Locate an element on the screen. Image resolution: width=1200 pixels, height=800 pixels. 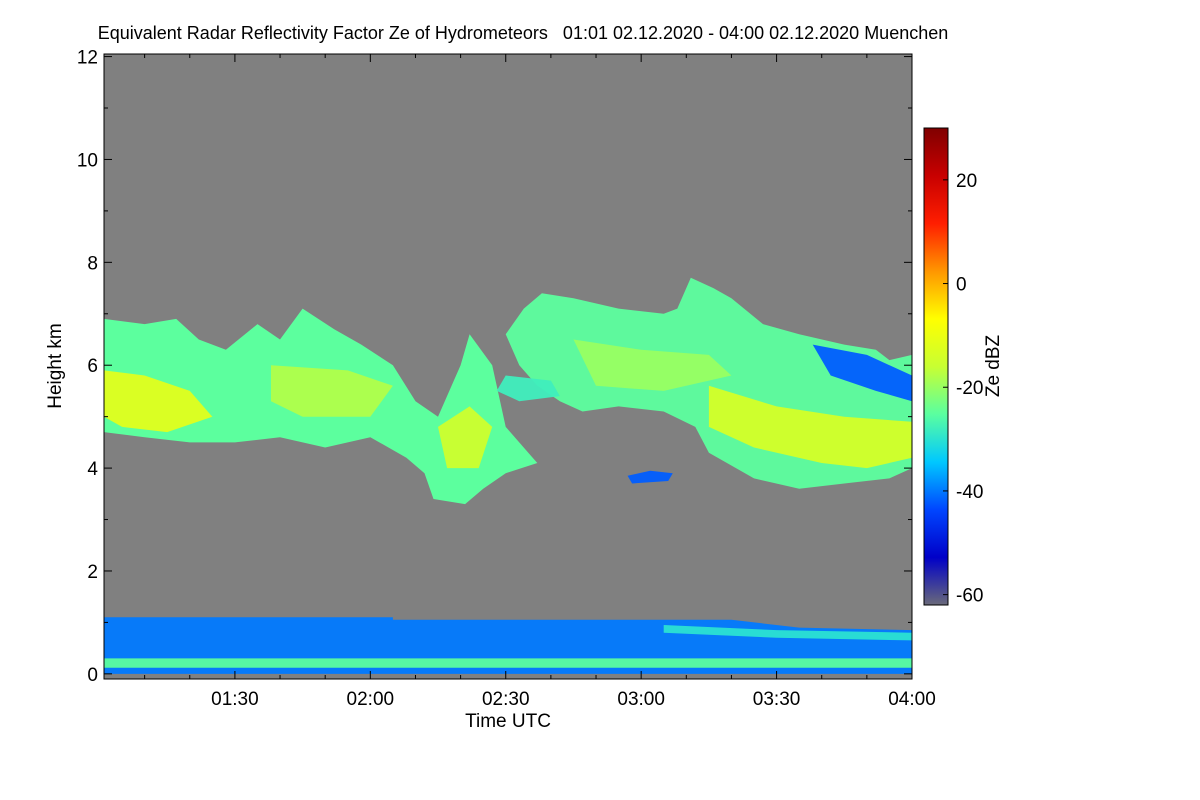
y-tick-label: 0 is located at coordinates (92, 675).